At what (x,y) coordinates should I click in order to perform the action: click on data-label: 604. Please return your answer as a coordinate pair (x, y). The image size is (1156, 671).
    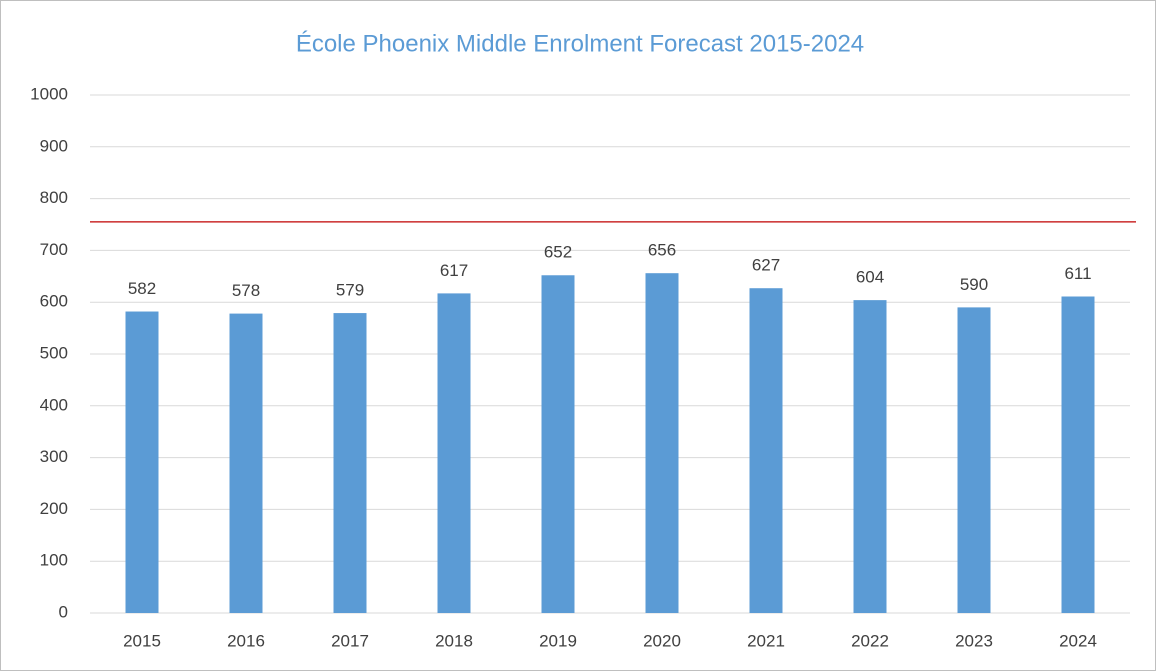
    Looking at the image, I should click on (870, 277).